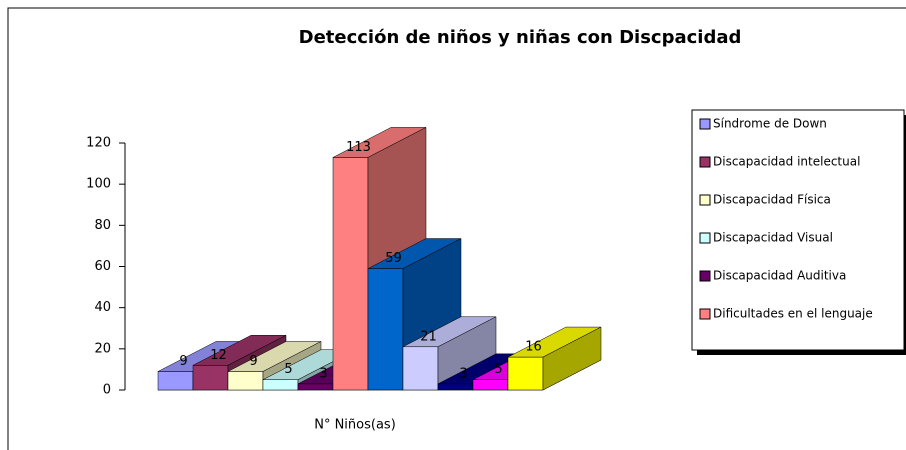 The width and height of the screenshot is (906, 450). Describe the element at coordinates (798, 230) in the screenshot. I see `legend` at that location.